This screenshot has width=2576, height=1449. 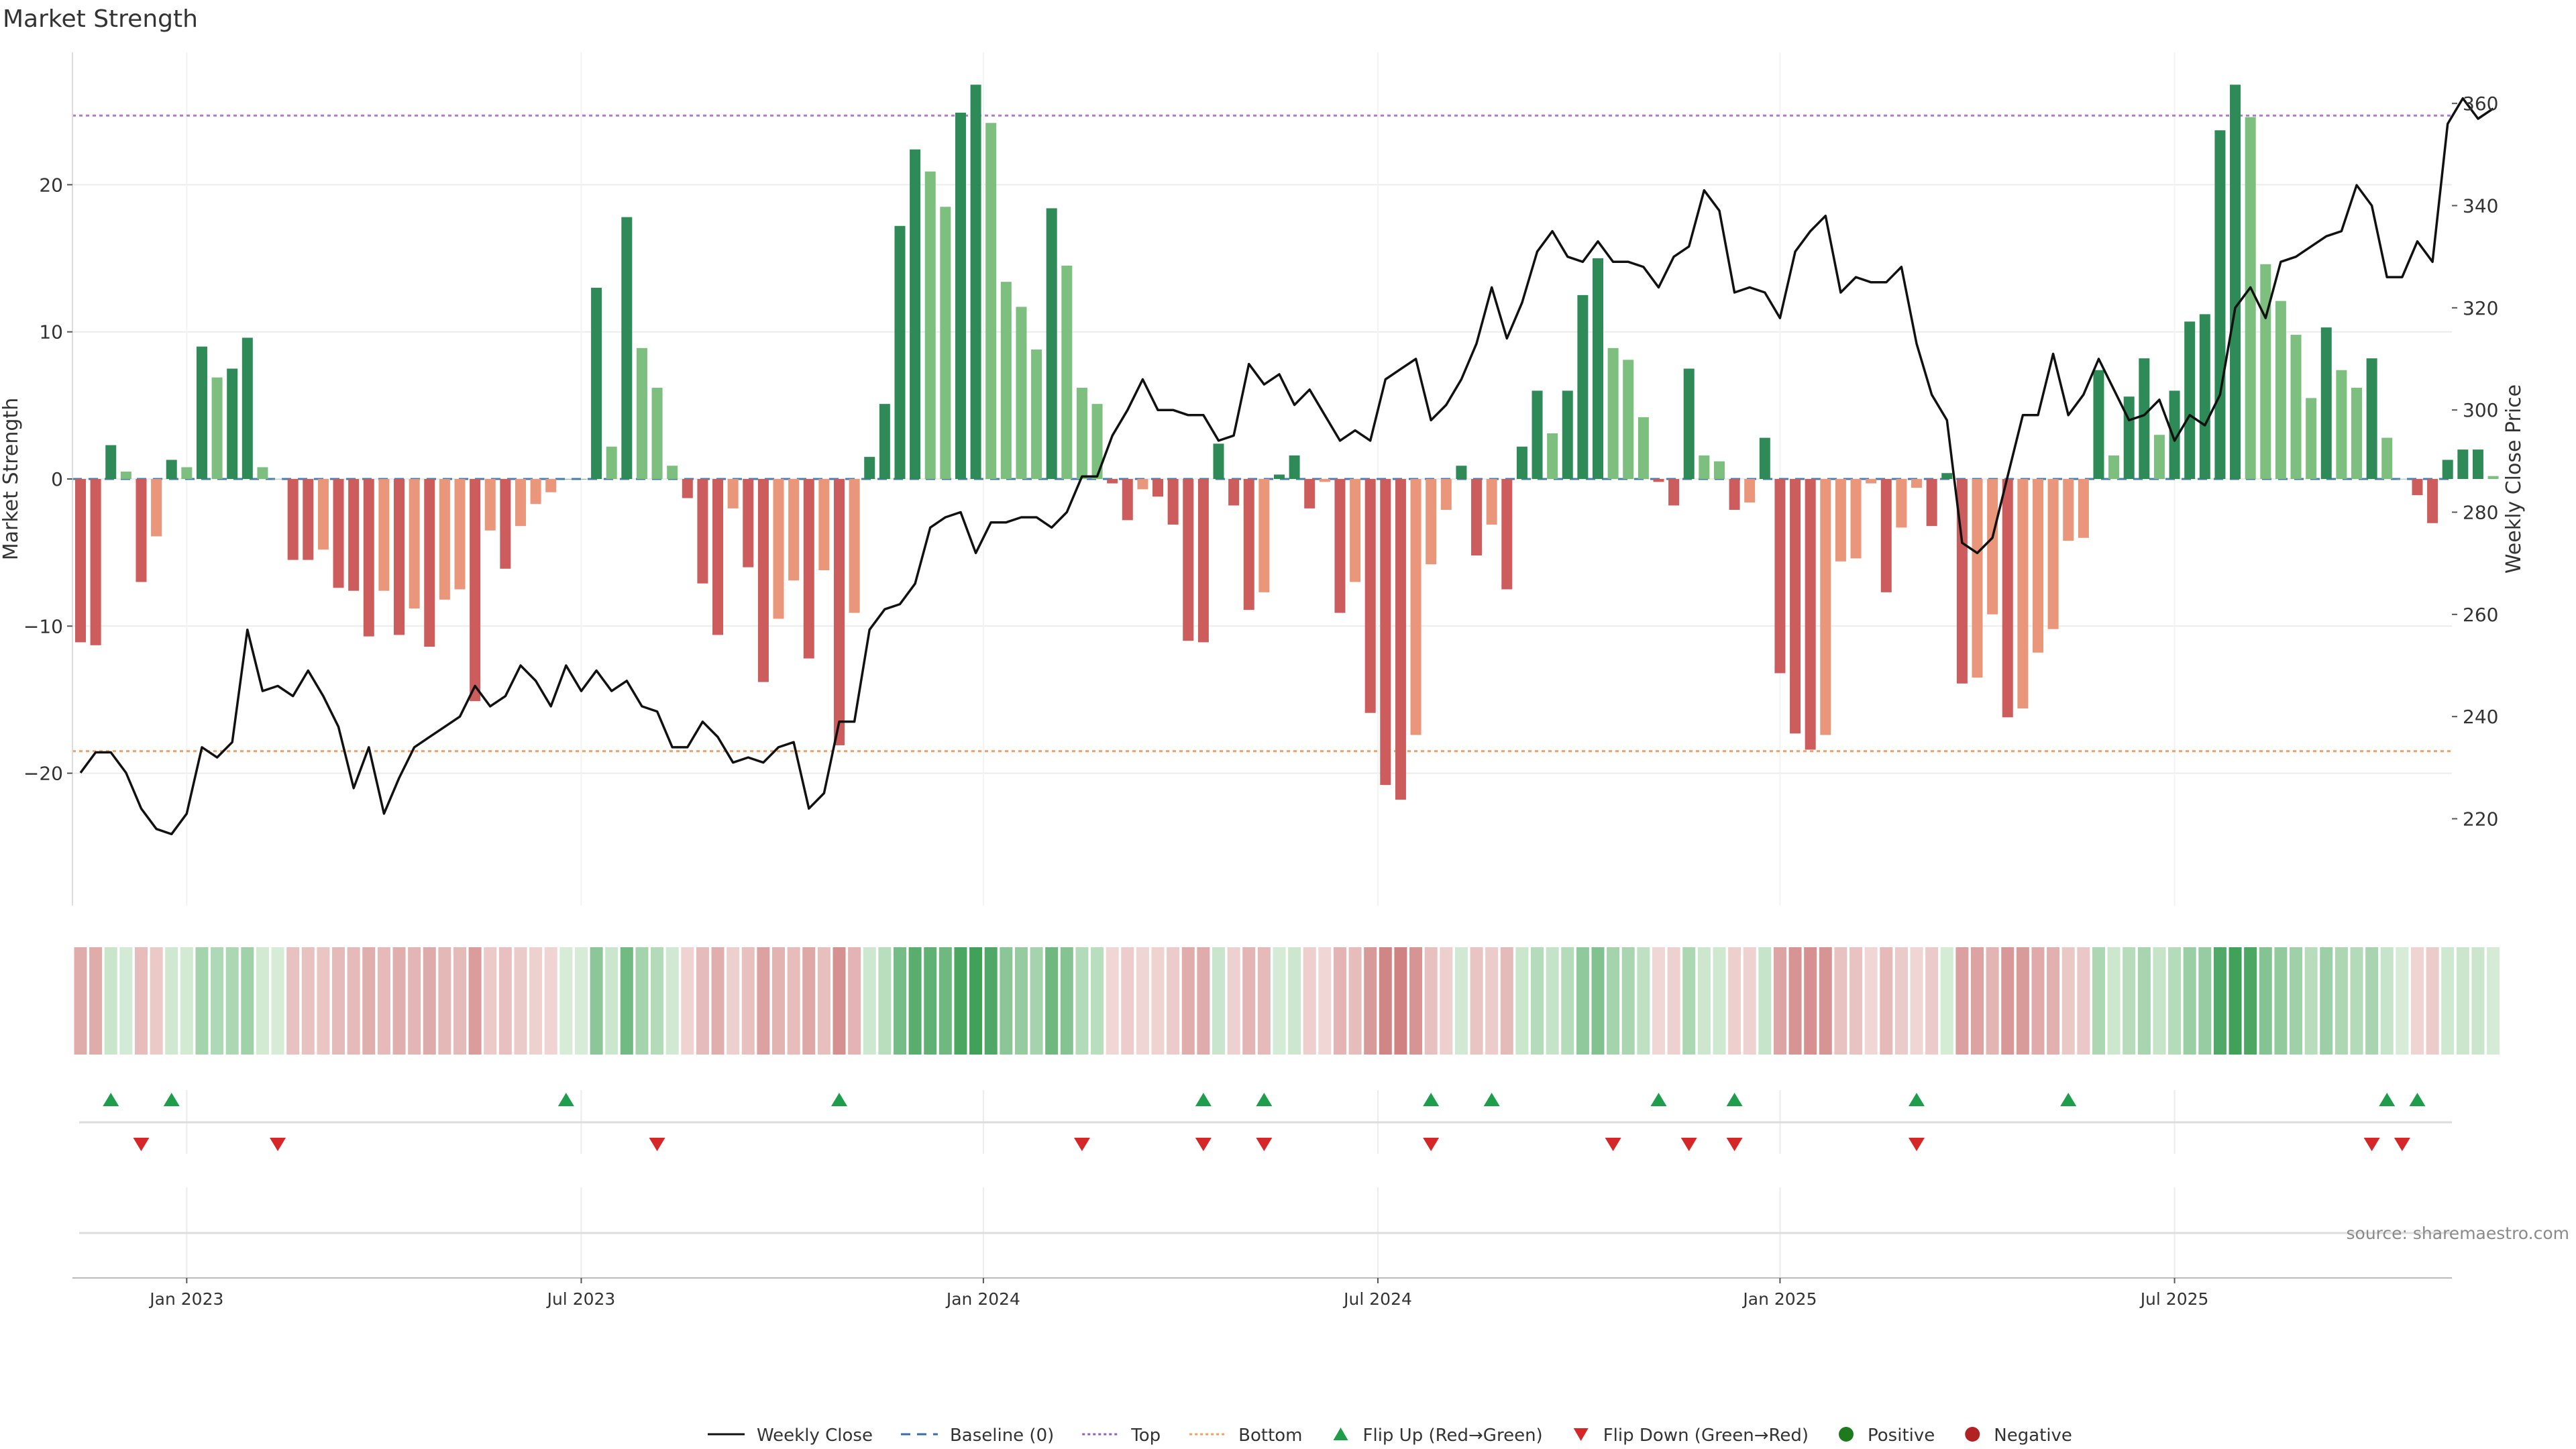 I want to click on legend-item: Weekly Close, so click(x=790, y=1436).